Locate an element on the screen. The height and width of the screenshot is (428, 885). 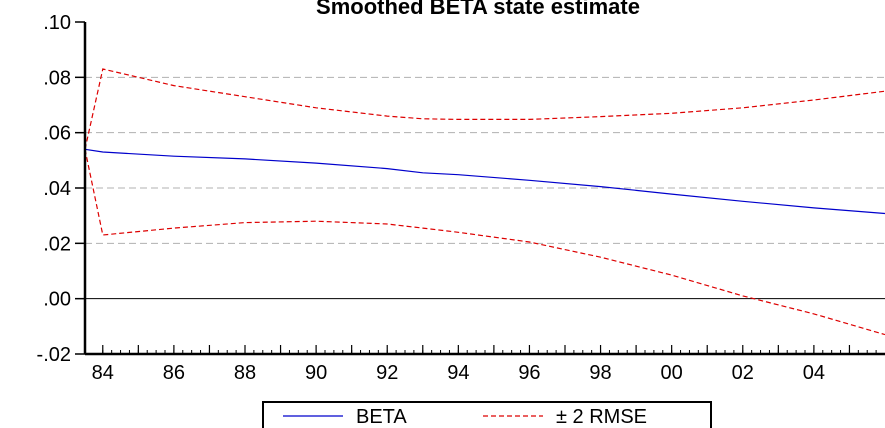
y-axis-ticks: -.02 .00 .02 .04 .06 .08 .10 is located at coordinates (61, 189).